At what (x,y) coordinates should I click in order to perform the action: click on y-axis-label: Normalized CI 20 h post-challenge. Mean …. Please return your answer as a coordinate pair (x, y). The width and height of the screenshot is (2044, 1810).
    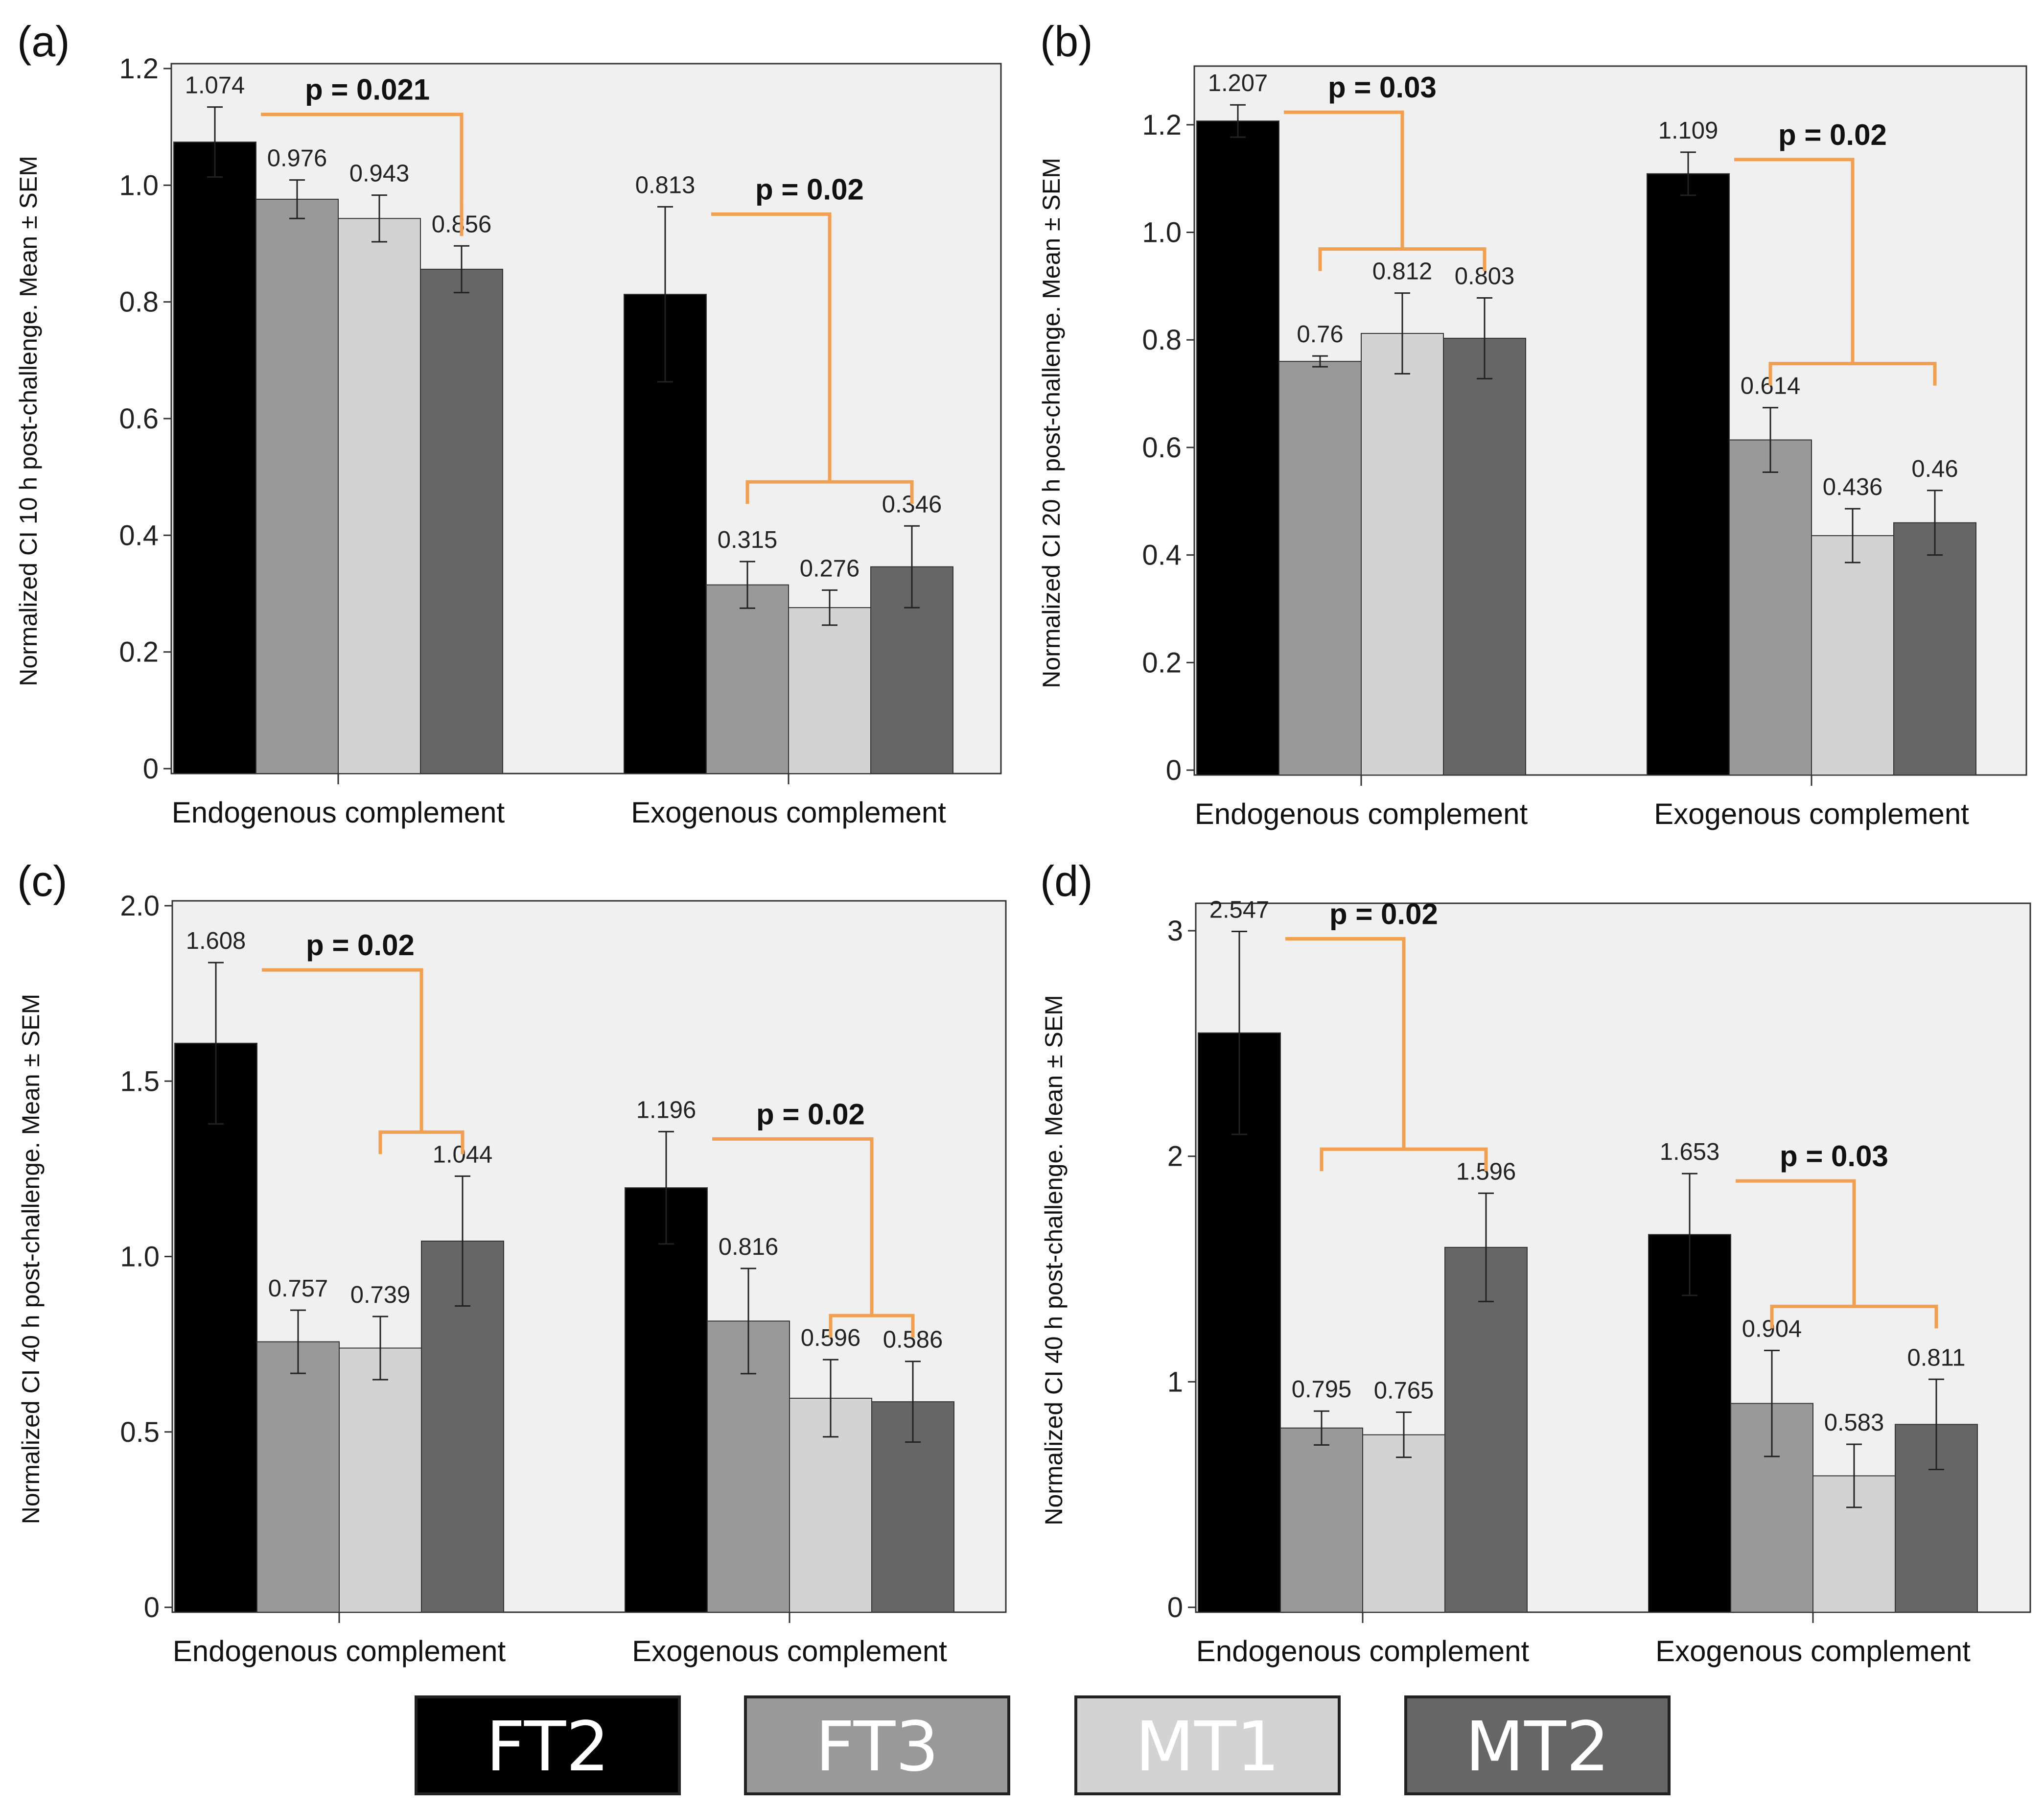
    Looking at the image, I should click on (1052, 423).